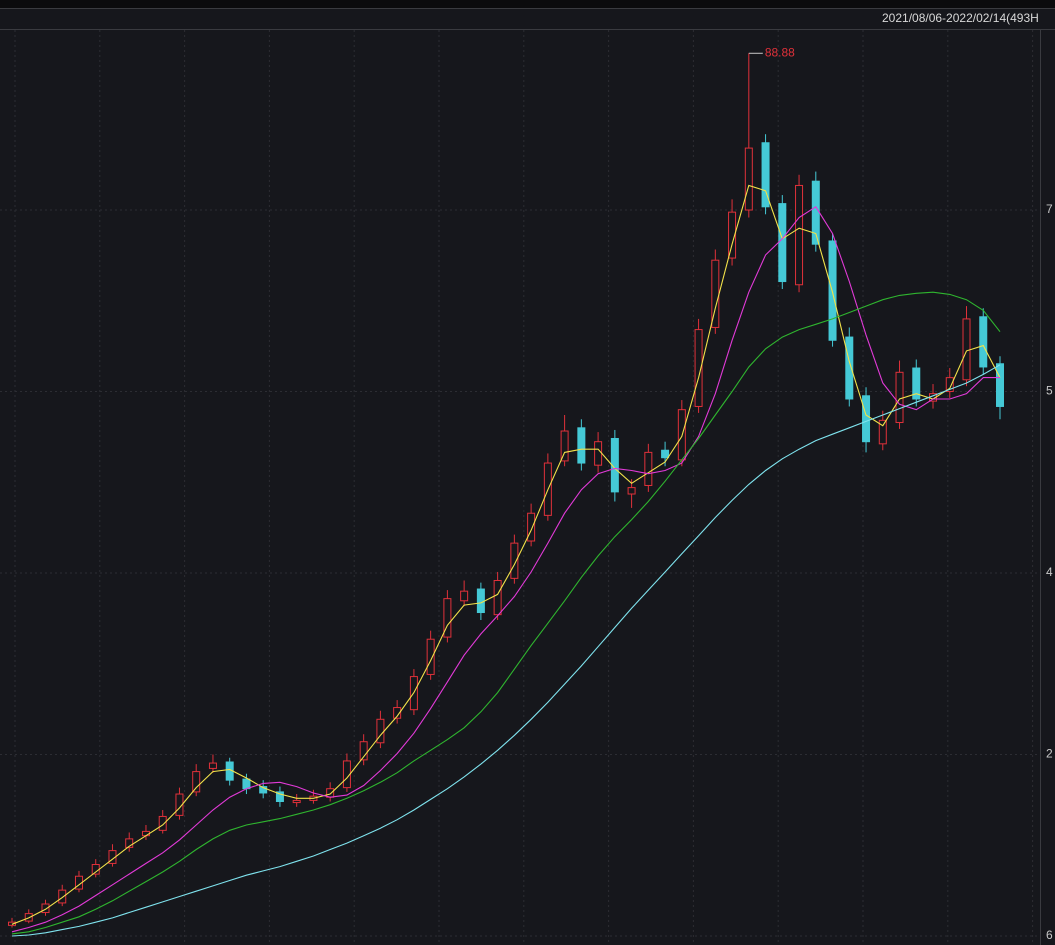  What do you see at coordinates (1049, 391) in the screenshot?
I see `y-tick-label: 5` at bounding box center [1049, 391].